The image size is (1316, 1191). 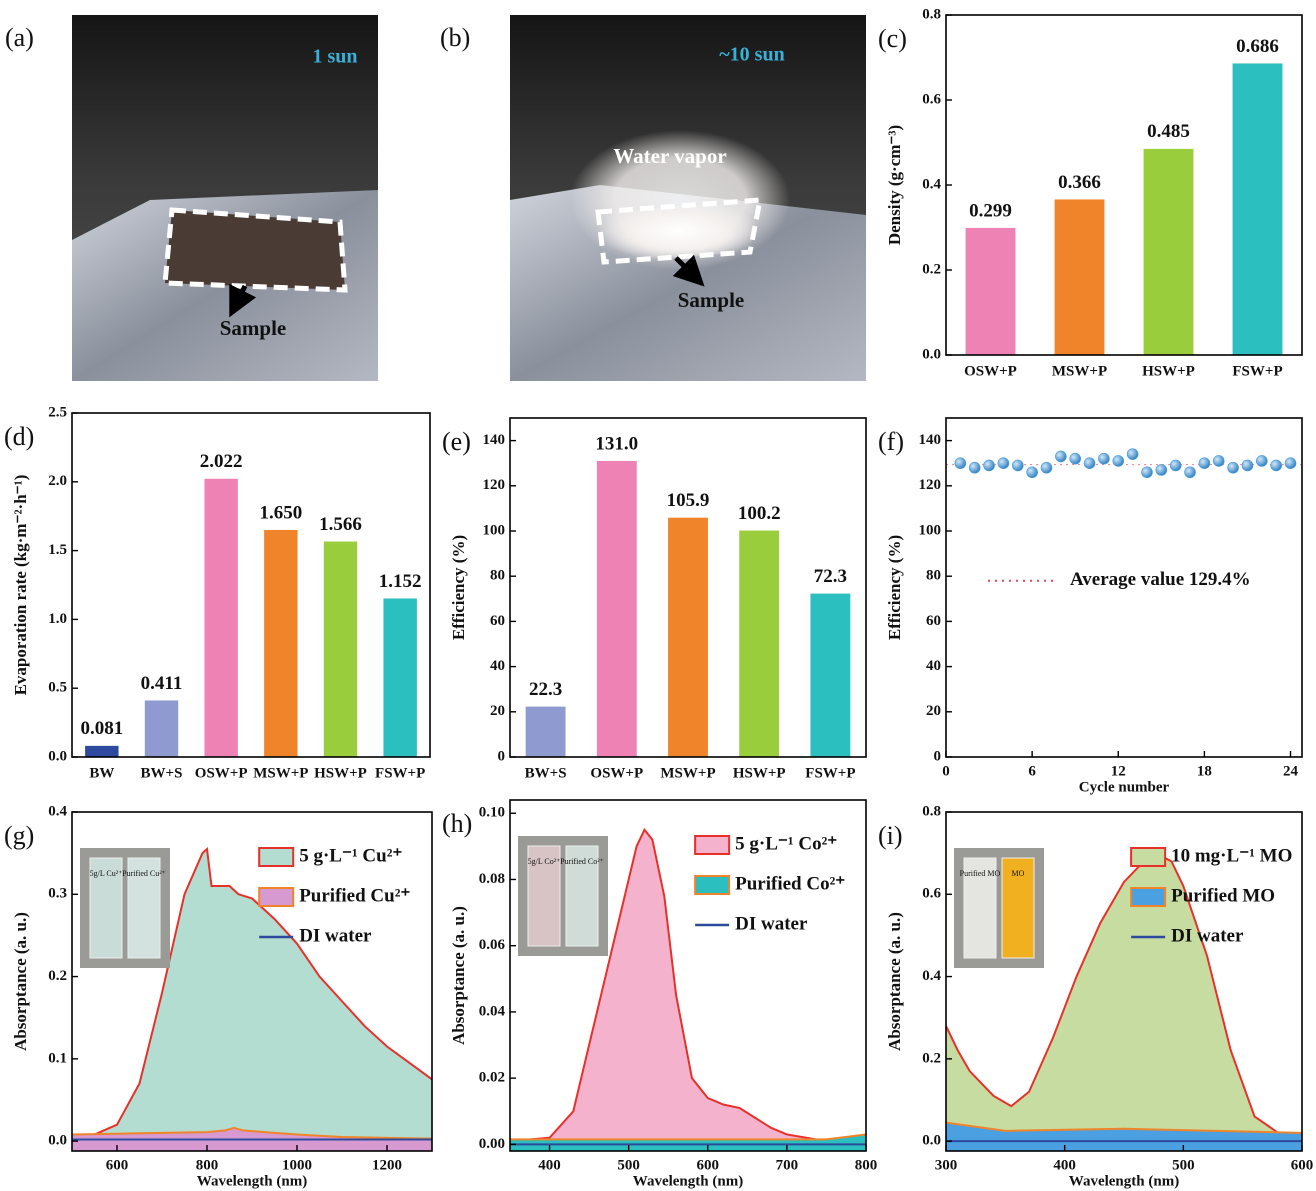 I want to click on y-tick-label: 0, so click(x=938, y=756).